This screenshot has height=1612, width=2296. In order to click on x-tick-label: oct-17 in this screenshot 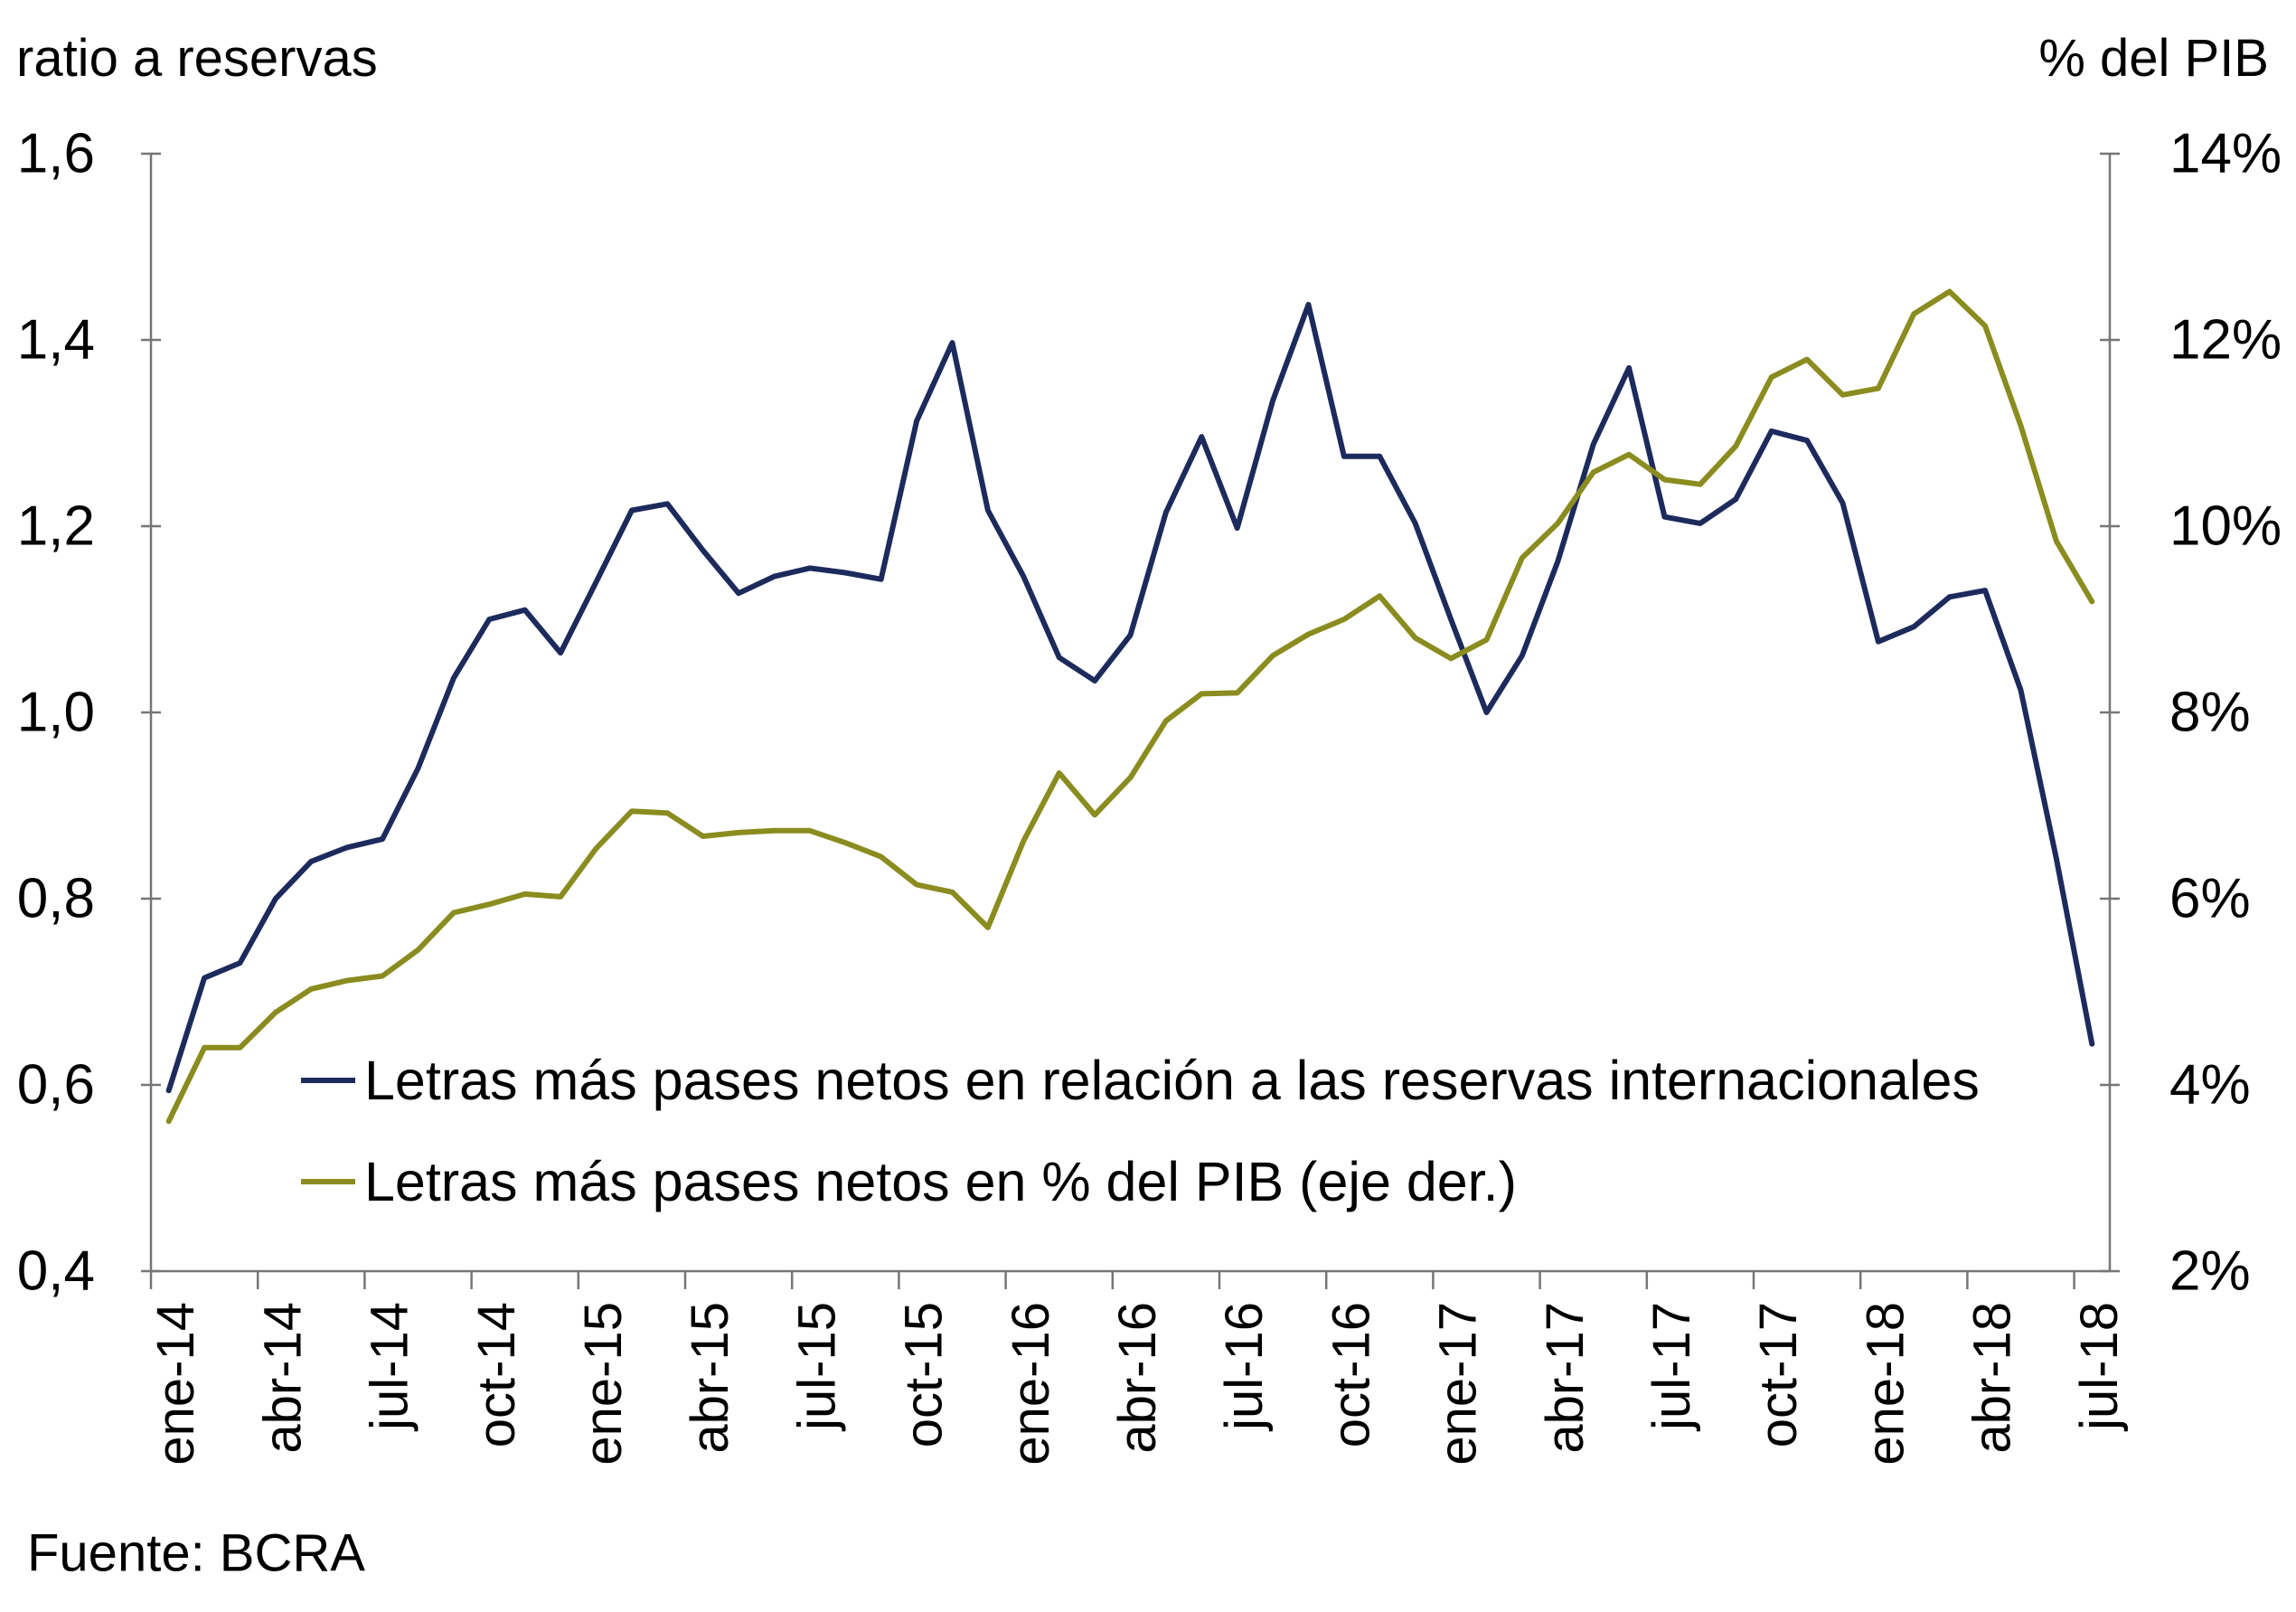, I will do `click(1778, 1374)`.